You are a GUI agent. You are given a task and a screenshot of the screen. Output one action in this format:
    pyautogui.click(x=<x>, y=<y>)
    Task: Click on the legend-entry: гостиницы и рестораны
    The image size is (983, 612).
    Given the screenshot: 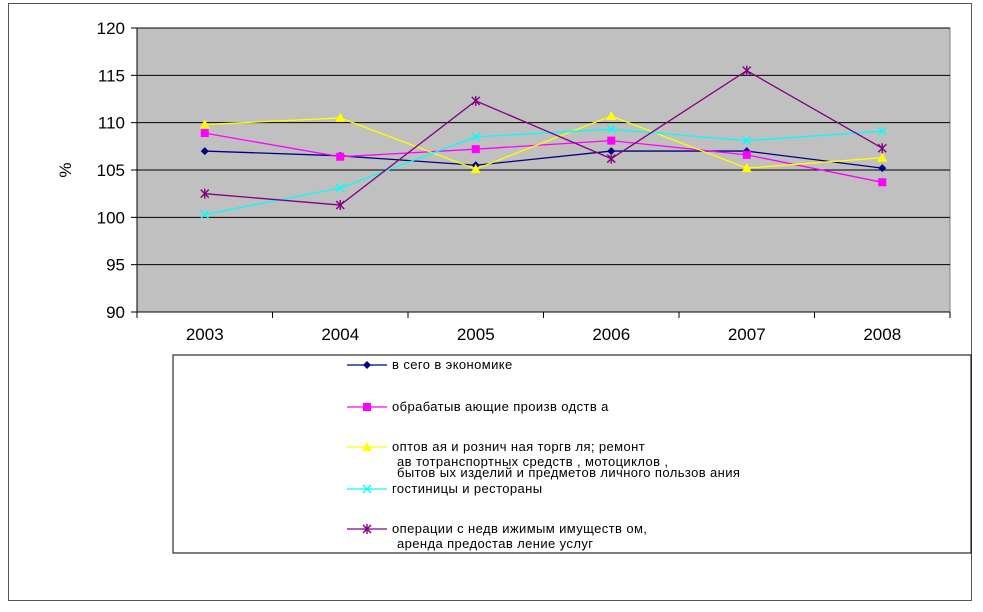 What is the action you would take?
    pyautogui.click(x=445, y=488)
    